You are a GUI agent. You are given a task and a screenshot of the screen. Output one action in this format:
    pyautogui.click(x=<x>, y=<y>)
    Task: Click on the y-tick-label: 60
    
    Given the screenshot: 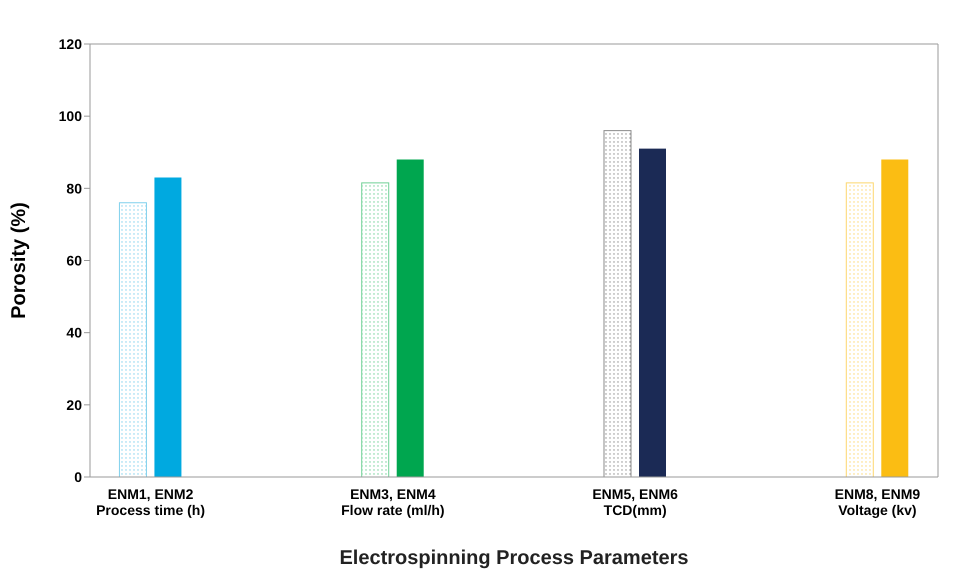 What is the action you would take?
    pyautogui.click(x=74, y=260)
    